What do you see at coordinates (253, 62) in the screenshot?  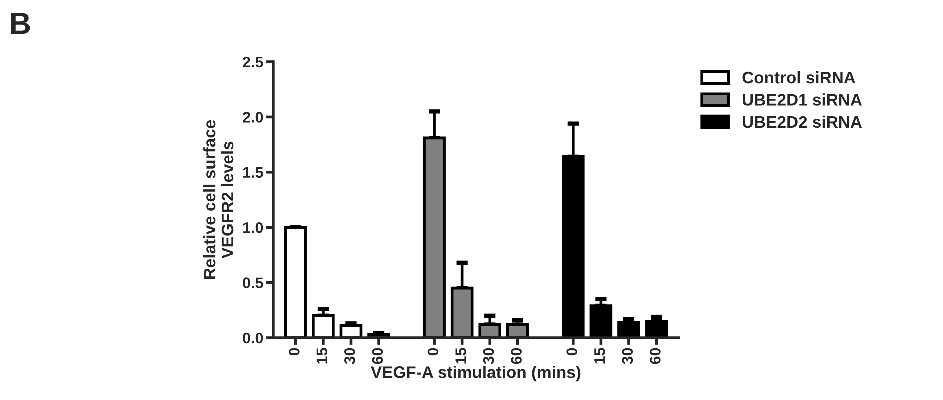 I see `y-tick-label: 2.5` at bounding box center [253, 62].